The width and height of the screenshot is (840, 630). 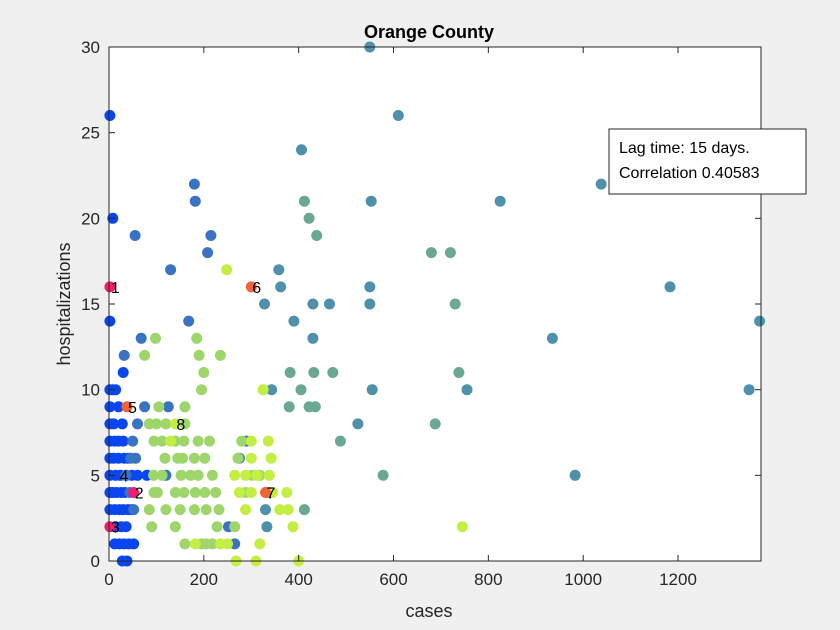 What do you see at coordinates (393, 579) in the screenshot?
I see `x-tick-label-3: 600` at bounding box center [393, 579].